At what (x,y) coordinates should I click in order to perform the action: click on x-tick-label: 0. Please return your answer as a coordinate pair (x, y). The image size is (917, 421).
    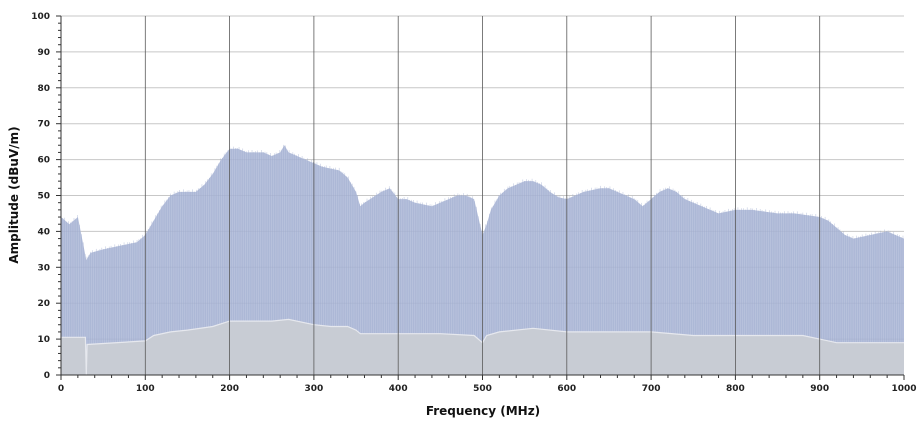
    Looking at the image, I should click on (61, 389).